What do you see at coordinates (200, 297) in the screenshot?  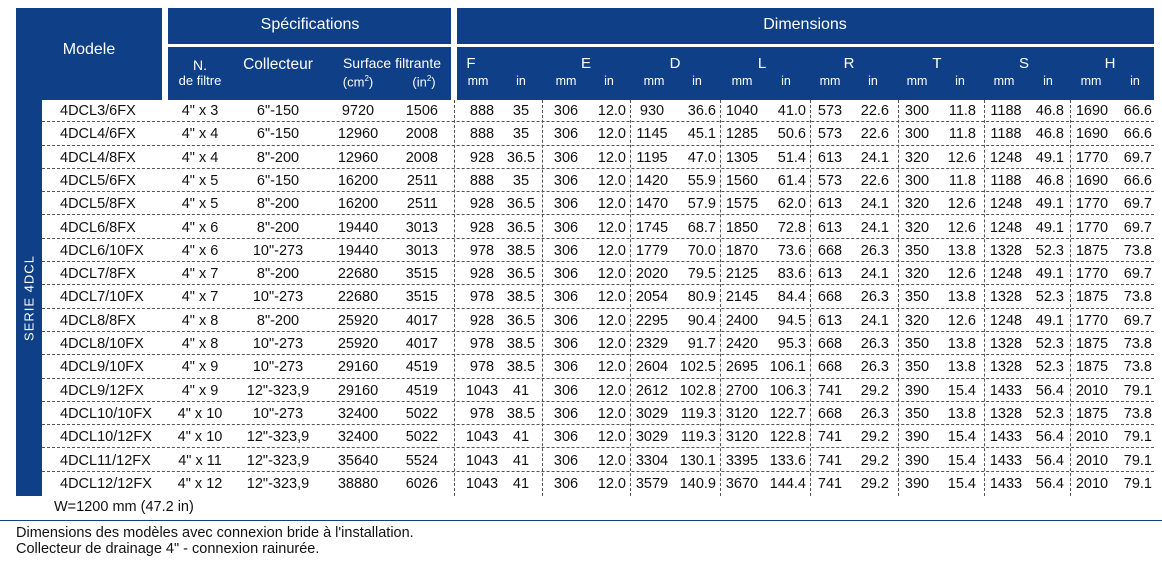 I see `table-cell: 4" x 7` at bounding box center [200, 297].